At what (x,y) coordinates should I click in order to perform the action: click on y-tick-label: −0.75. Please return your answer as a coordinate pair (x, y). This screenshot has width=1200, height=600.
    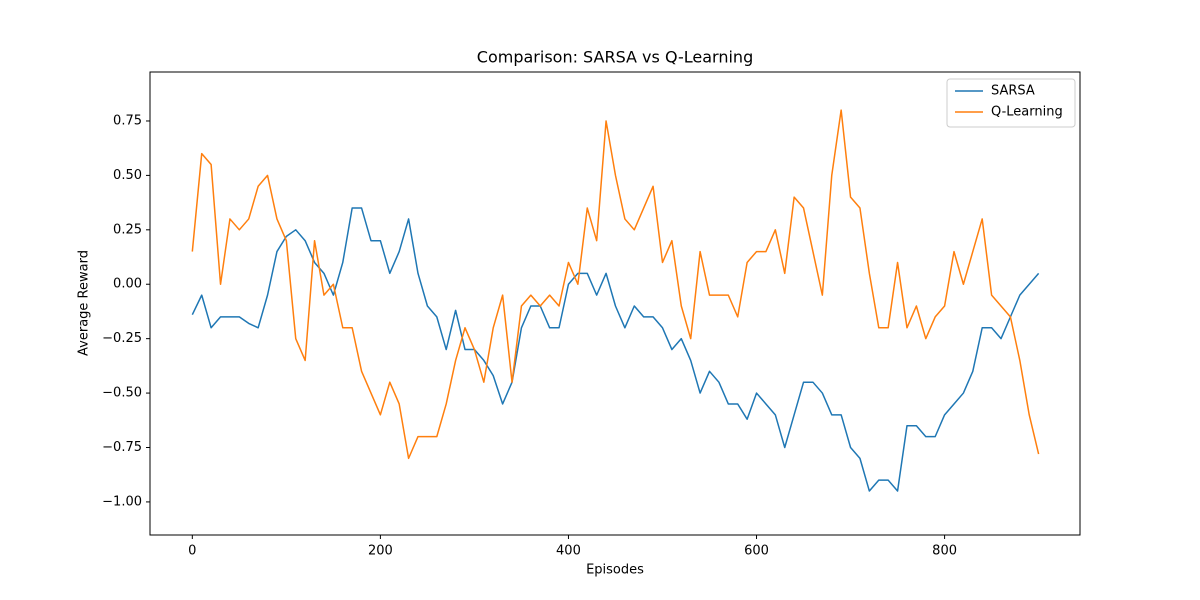
    Looking at the image, I should click on (122, 447).